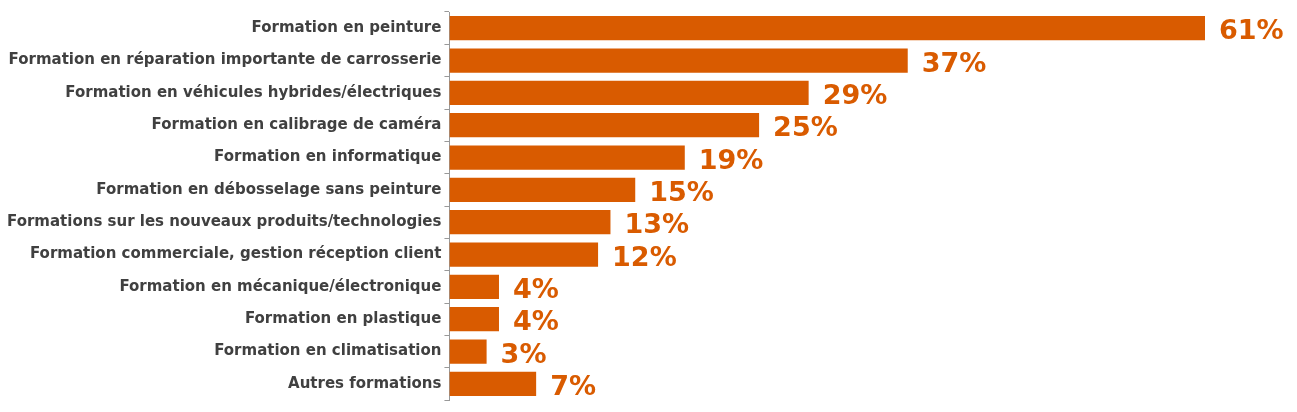 This screenshot has height=412, width=1297. I want to click on y-tick-label: Formation en climatisation, so click(328, 350).